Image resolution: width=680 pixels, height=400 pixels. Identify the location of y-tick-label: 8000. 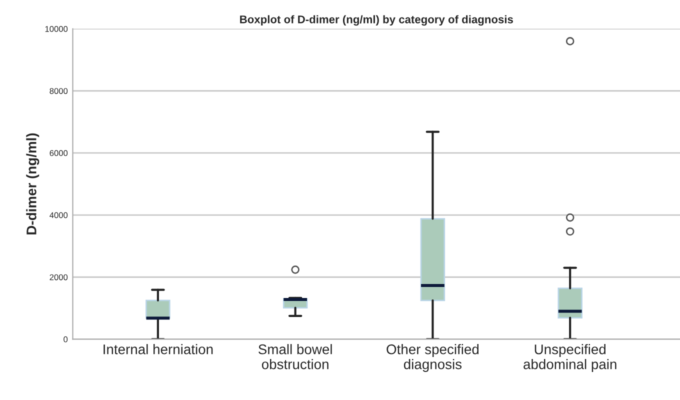
(59, 91).